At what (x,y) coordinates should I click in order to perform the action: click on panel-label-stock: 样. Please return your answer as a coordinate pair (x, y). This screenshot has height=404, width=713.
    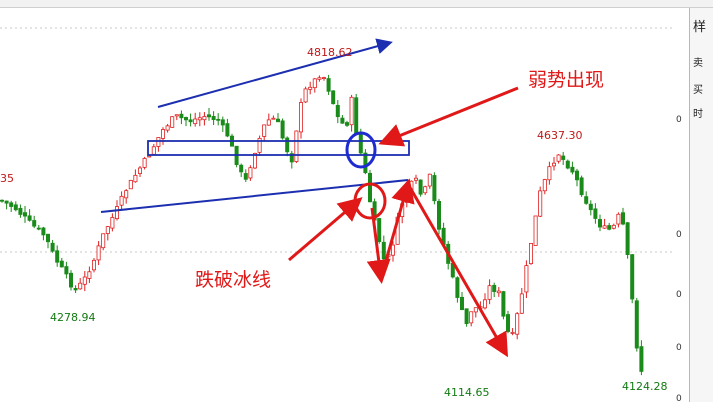
    Looking at the image, I should click on (700, 27).